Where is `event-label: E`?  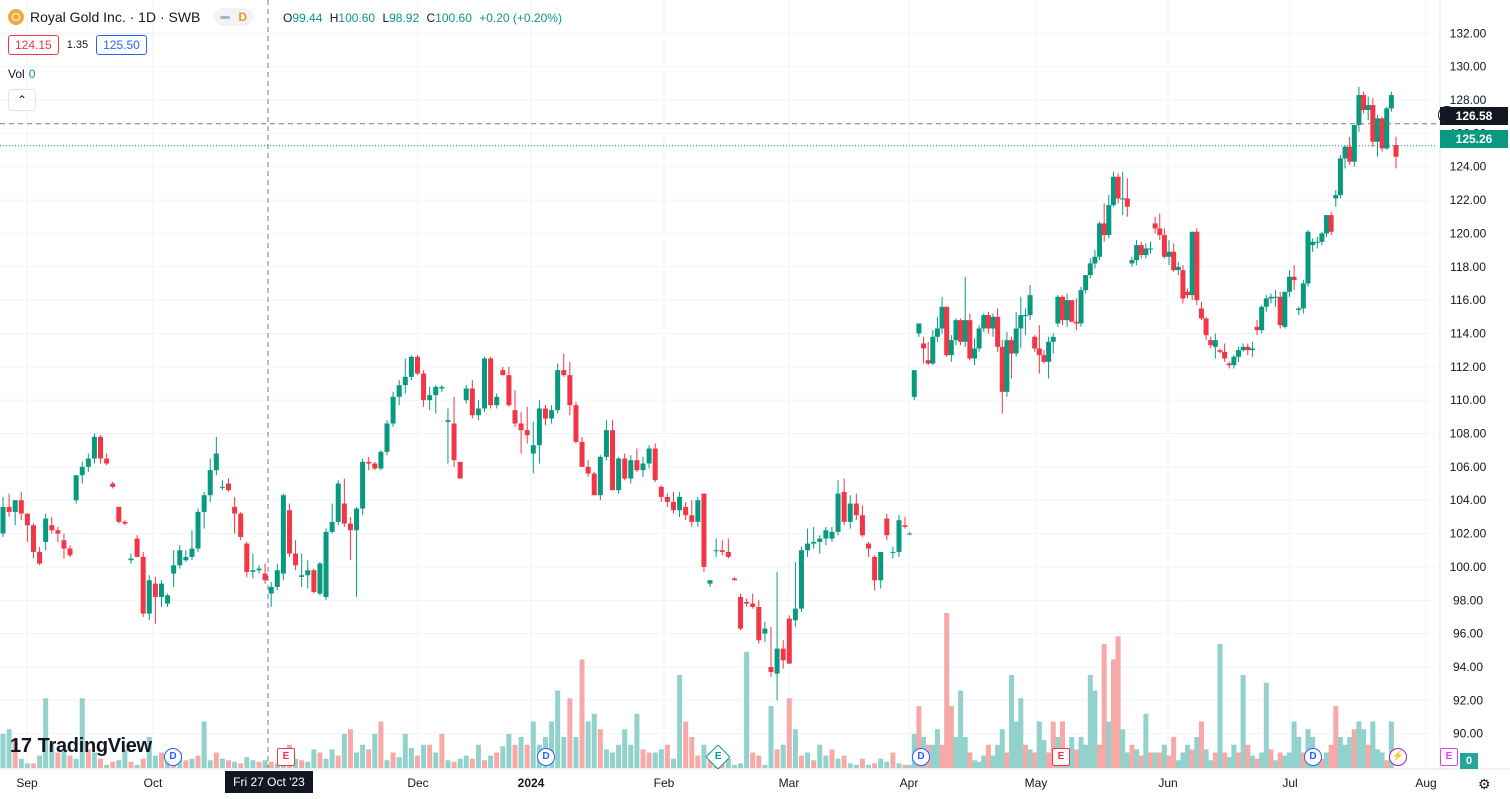 event-label: E is located at coordinates (1449, 756).